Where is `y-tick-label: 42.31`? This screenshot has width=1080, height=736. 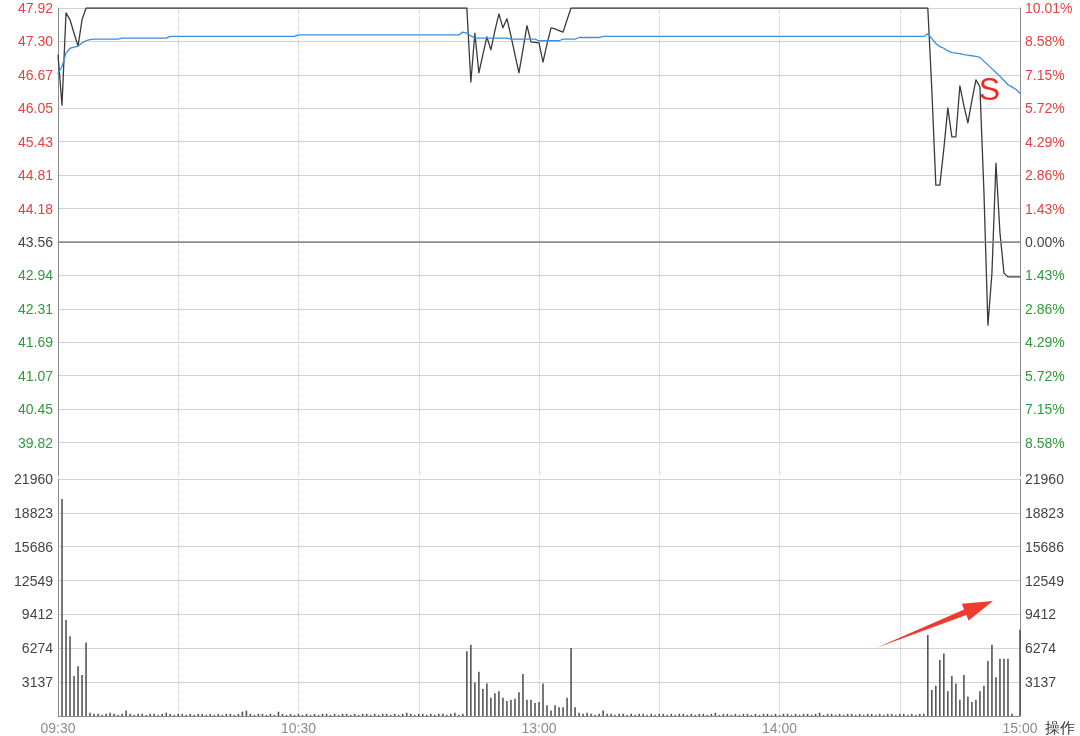 y-tick-label: 42.31 is located at coordinates (35, 309).